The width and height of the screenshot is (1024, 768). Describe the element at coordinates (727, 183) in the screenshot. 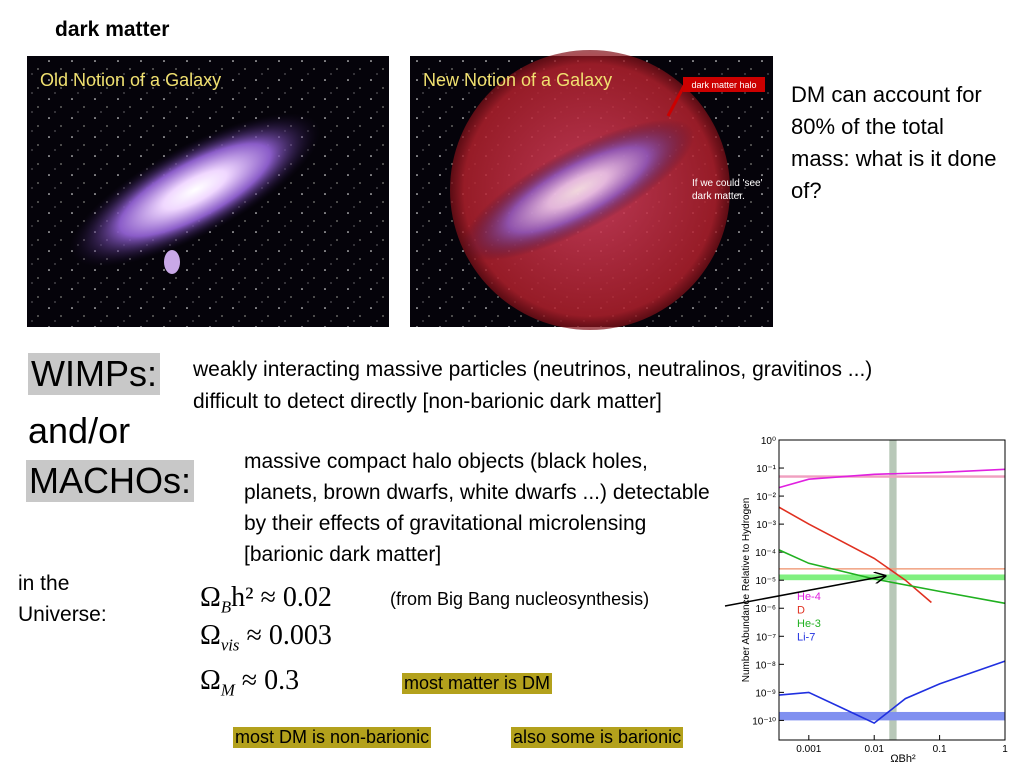

I see `halo-note: If we could 'see'` at that location.